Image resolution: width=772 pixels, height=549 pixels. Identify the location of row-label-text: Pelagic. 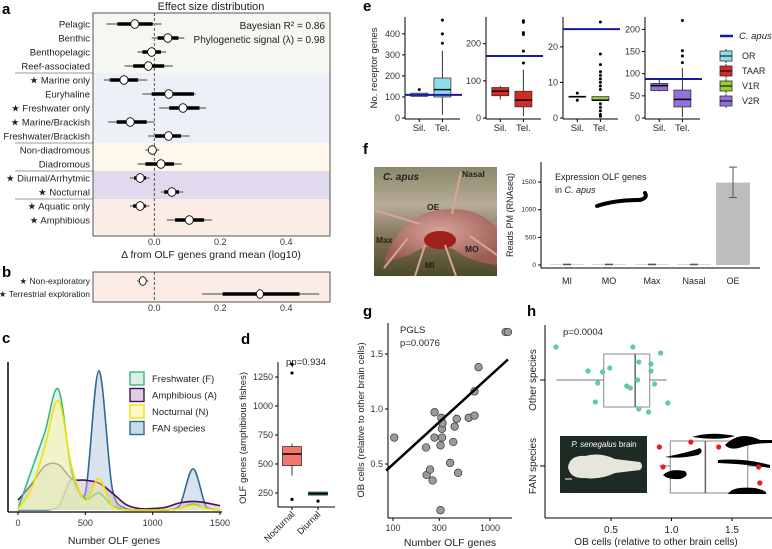
(74, 25).